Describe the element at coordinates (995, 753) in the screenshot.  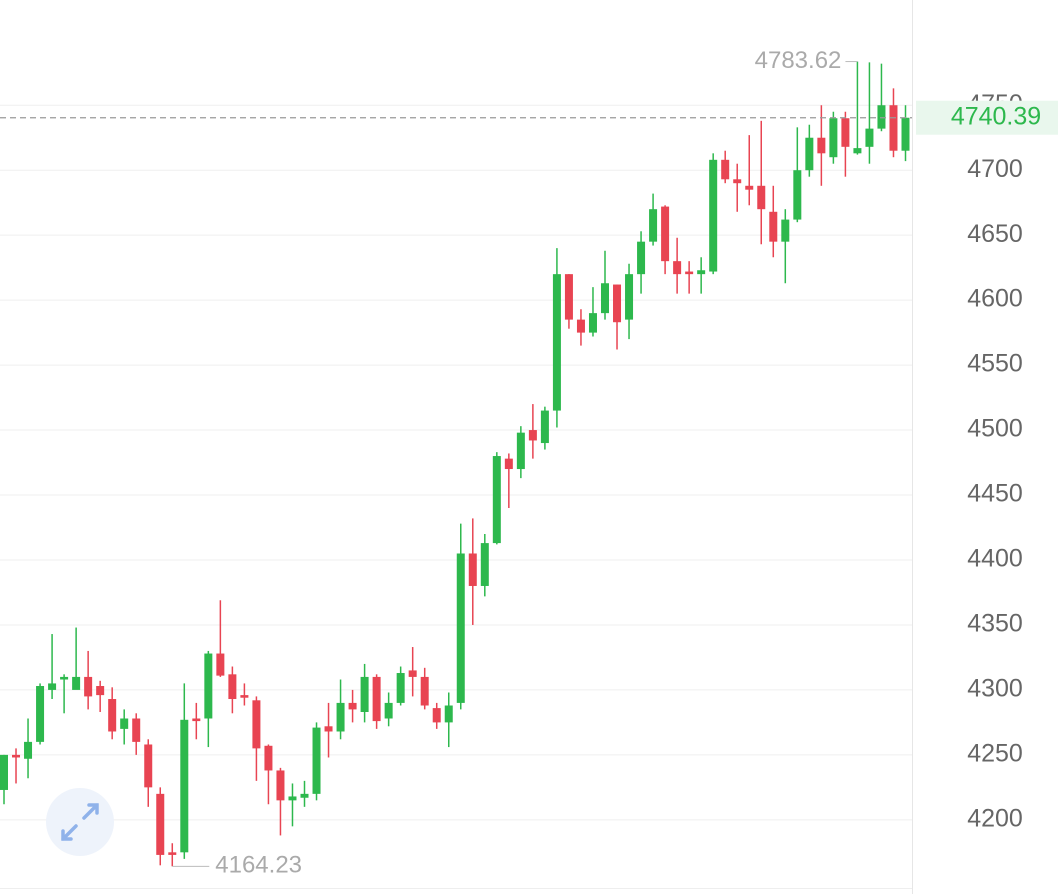
I see `y-tick-label: 4250` at that location.